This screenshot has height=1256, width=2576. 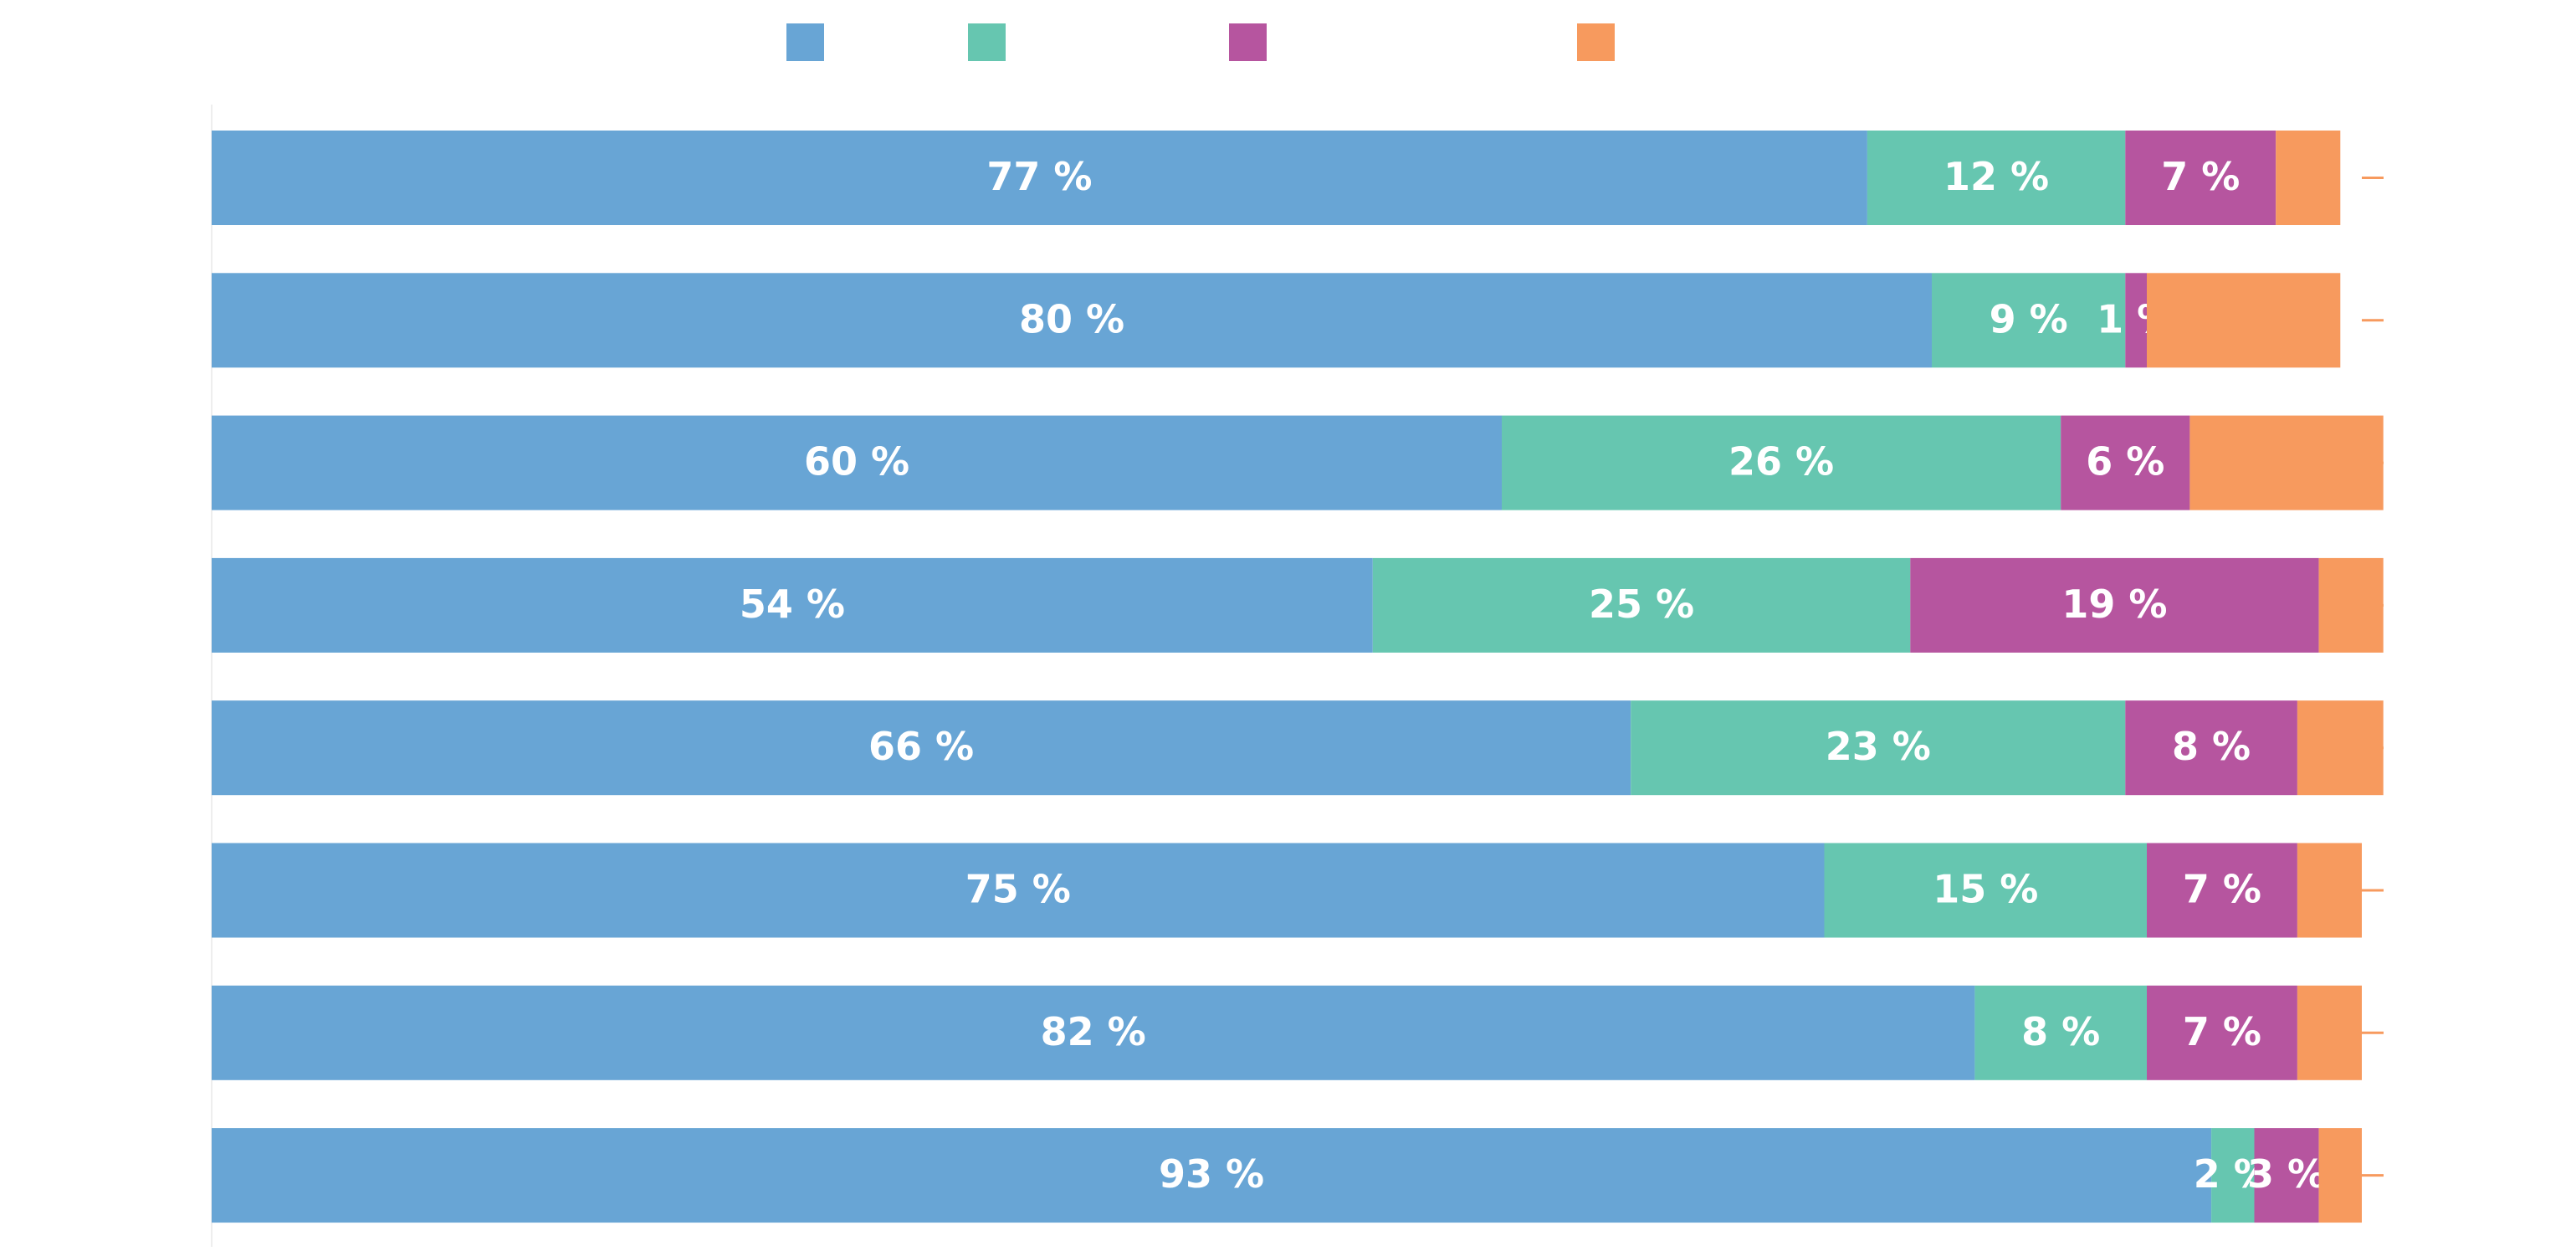 I want to click on data-label: 54 %, so click(x=793, y=604).